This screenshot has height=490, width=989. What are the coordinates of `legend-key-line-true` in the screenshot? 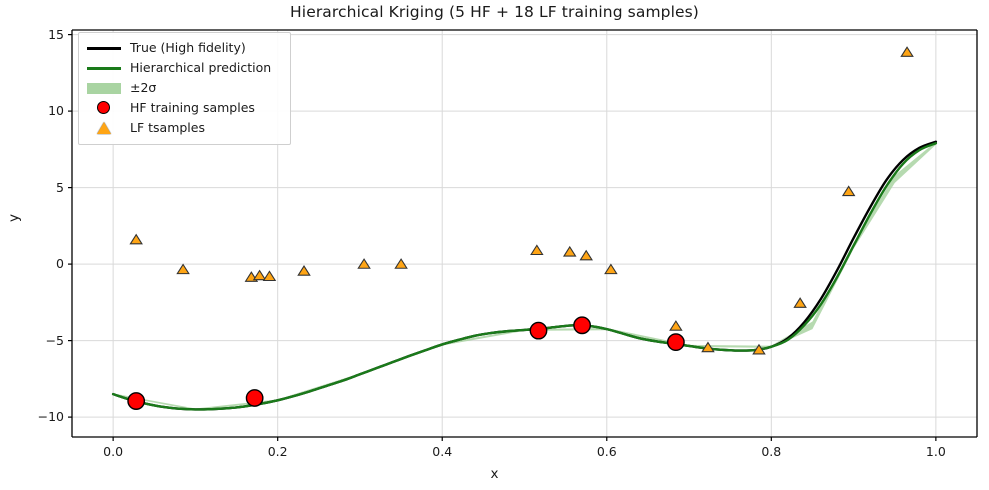 It's located at (104, 48).